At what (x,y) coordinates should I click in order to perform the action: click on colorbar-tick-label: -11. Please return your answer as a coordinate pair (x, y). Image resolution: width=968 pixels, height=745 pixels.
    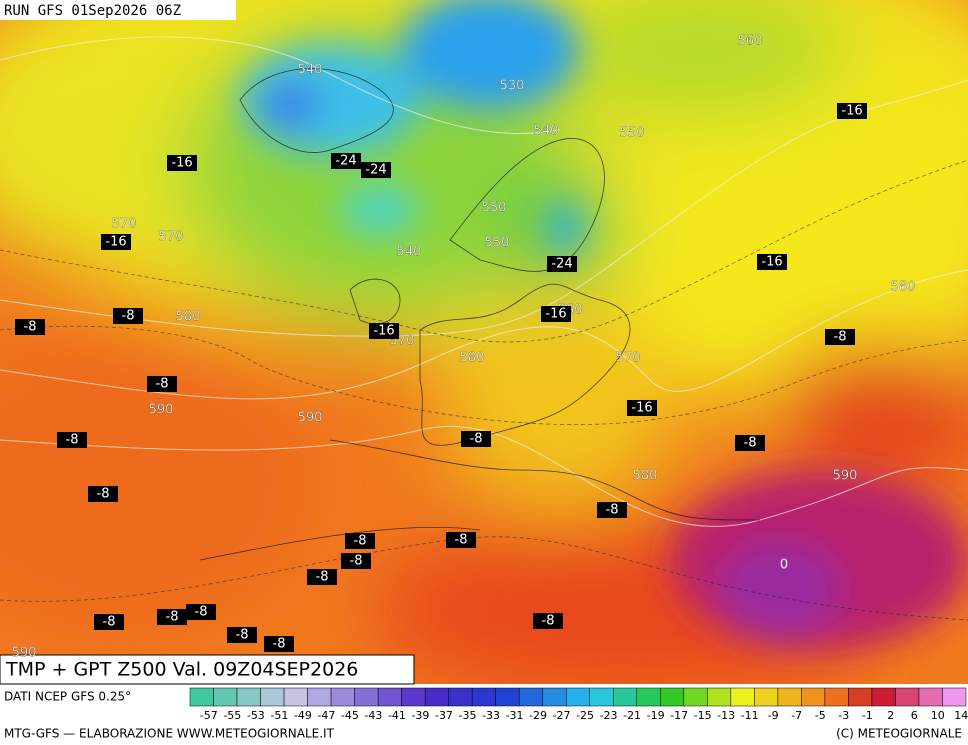
    Looking at the image, I should click on (750, 715).